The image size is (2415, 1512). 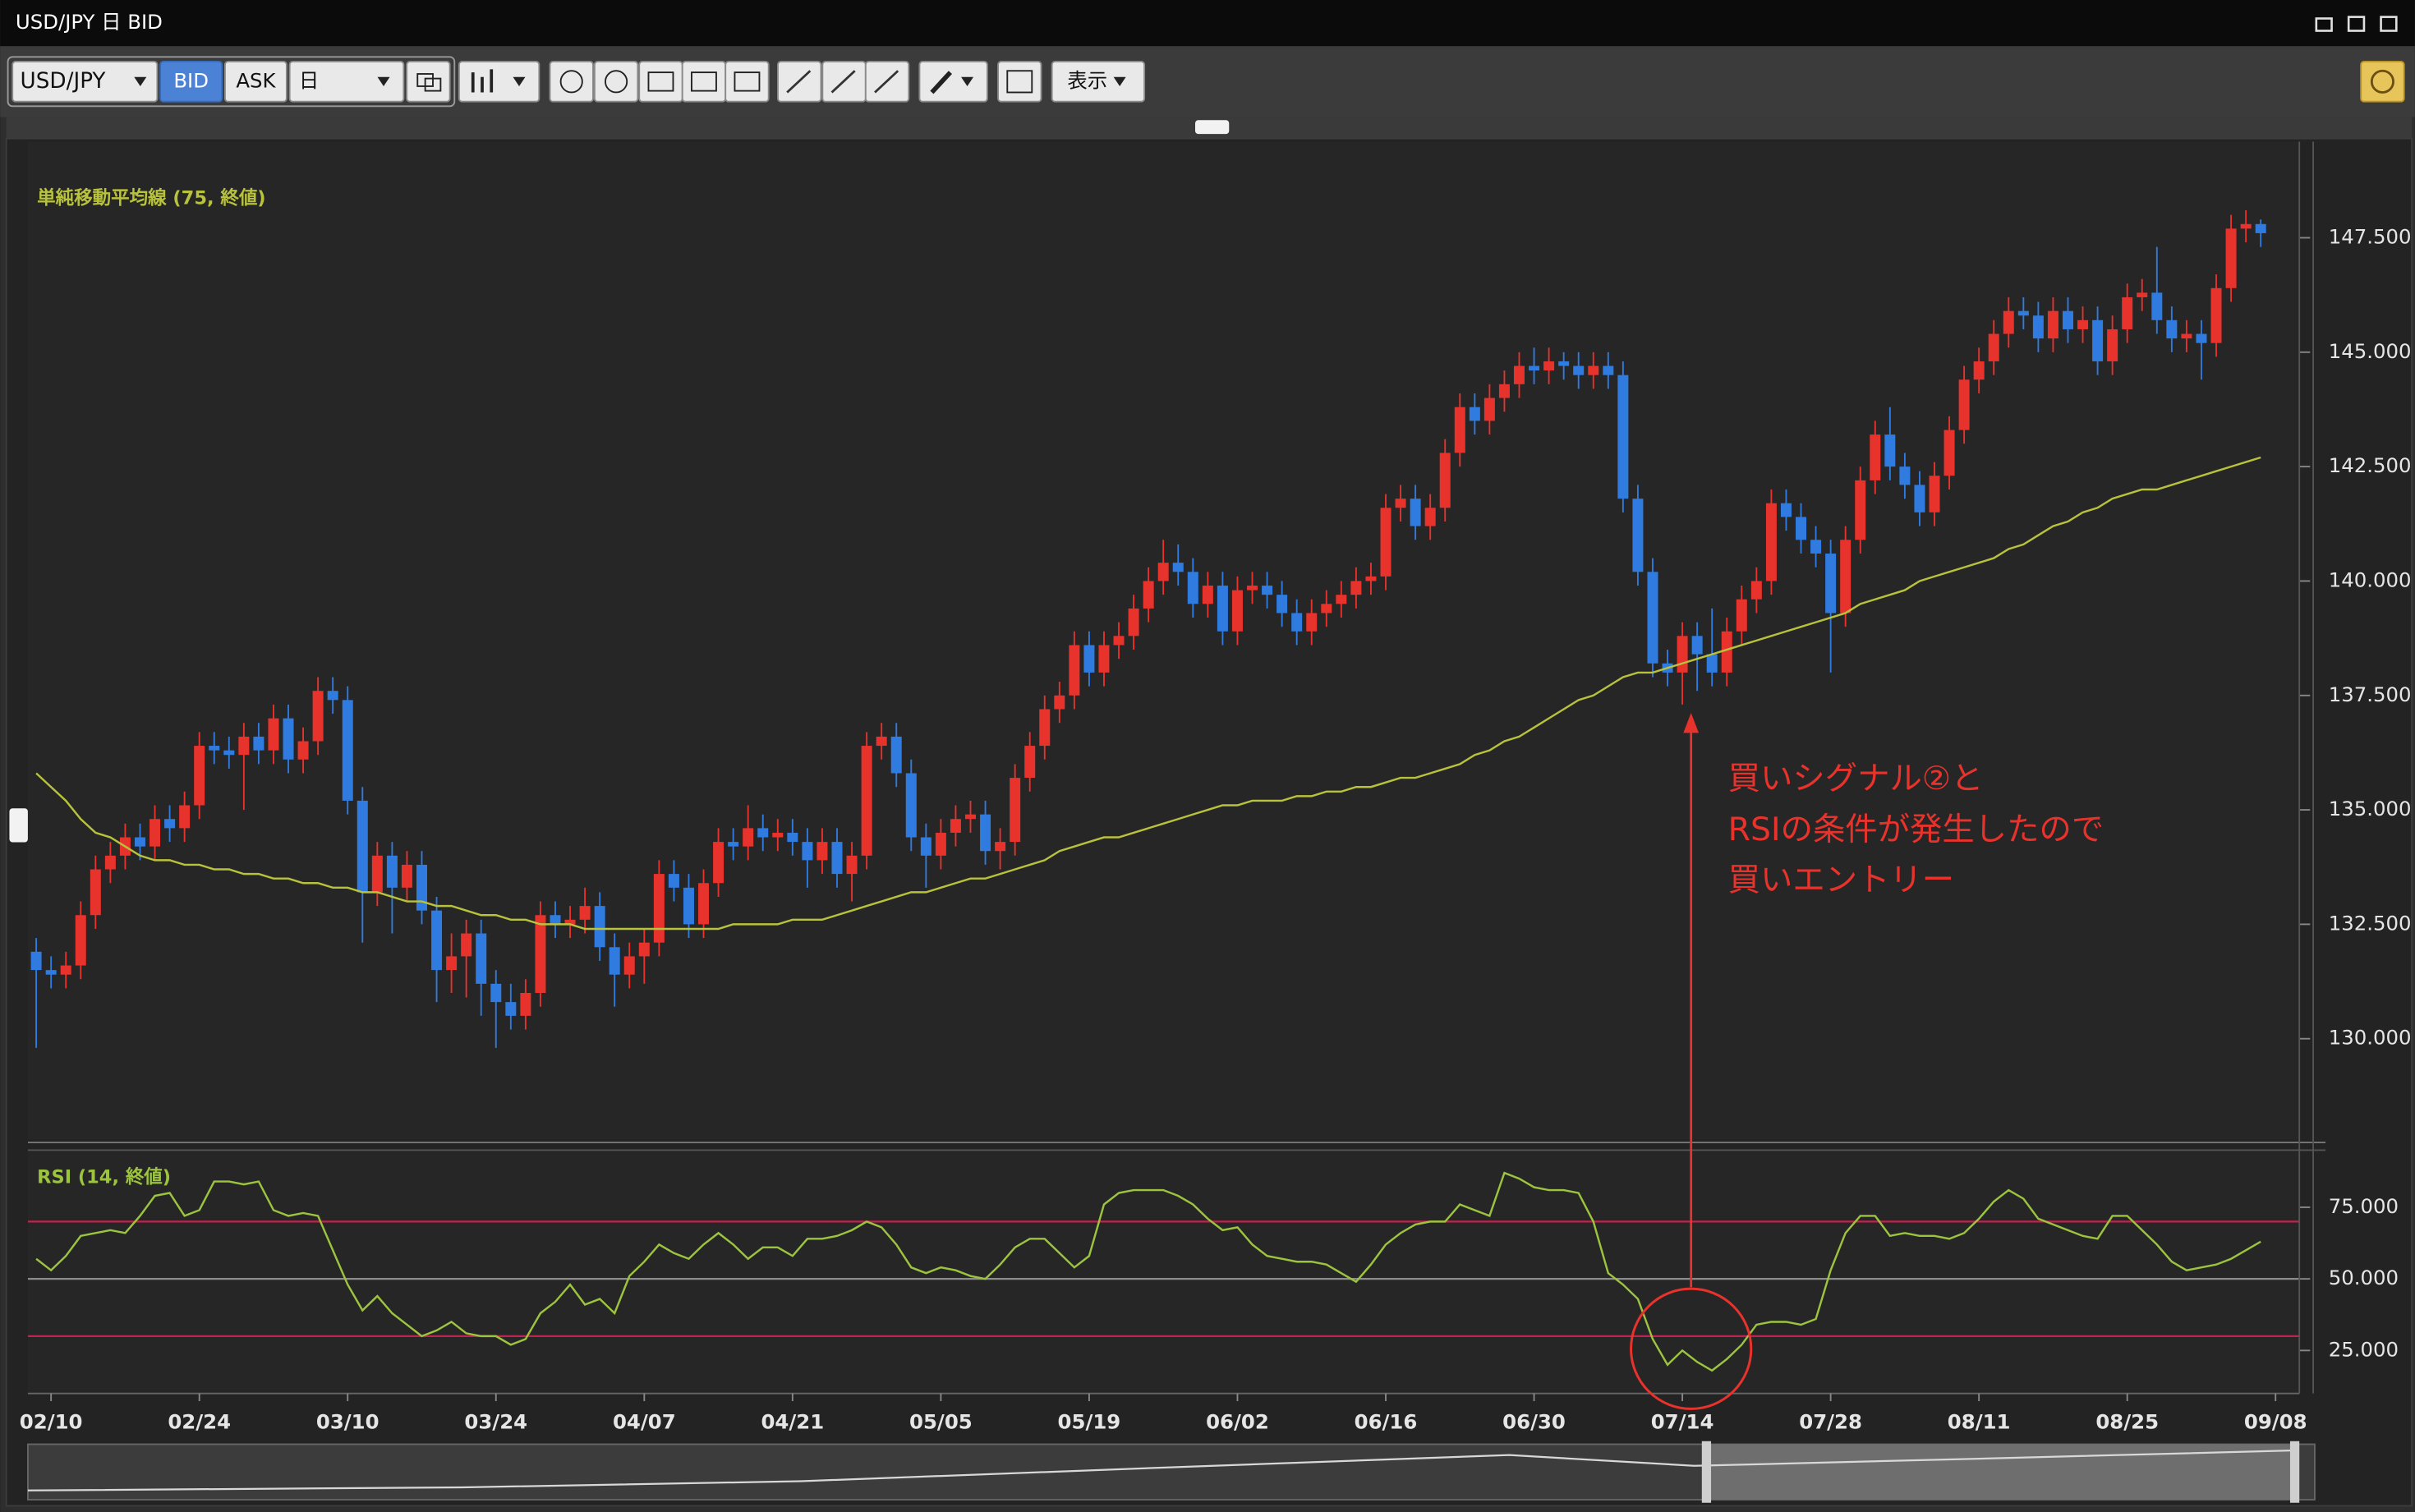 What do you see at coordinates (1916, 829) in the screenshot?
I see `annotation-text: RSIの条件が発生したので` at bounding box center [1916, 829].